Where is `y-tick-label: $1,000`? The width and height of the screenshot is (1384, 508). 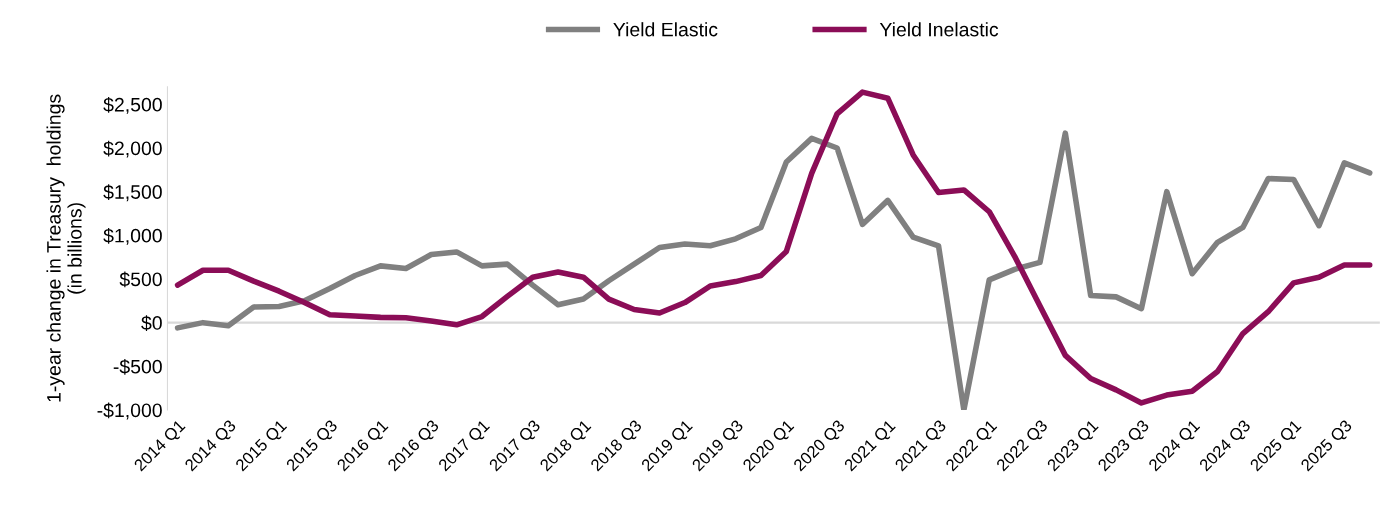
y-tick-label: $1,000 is located at coordinates (132, 236).